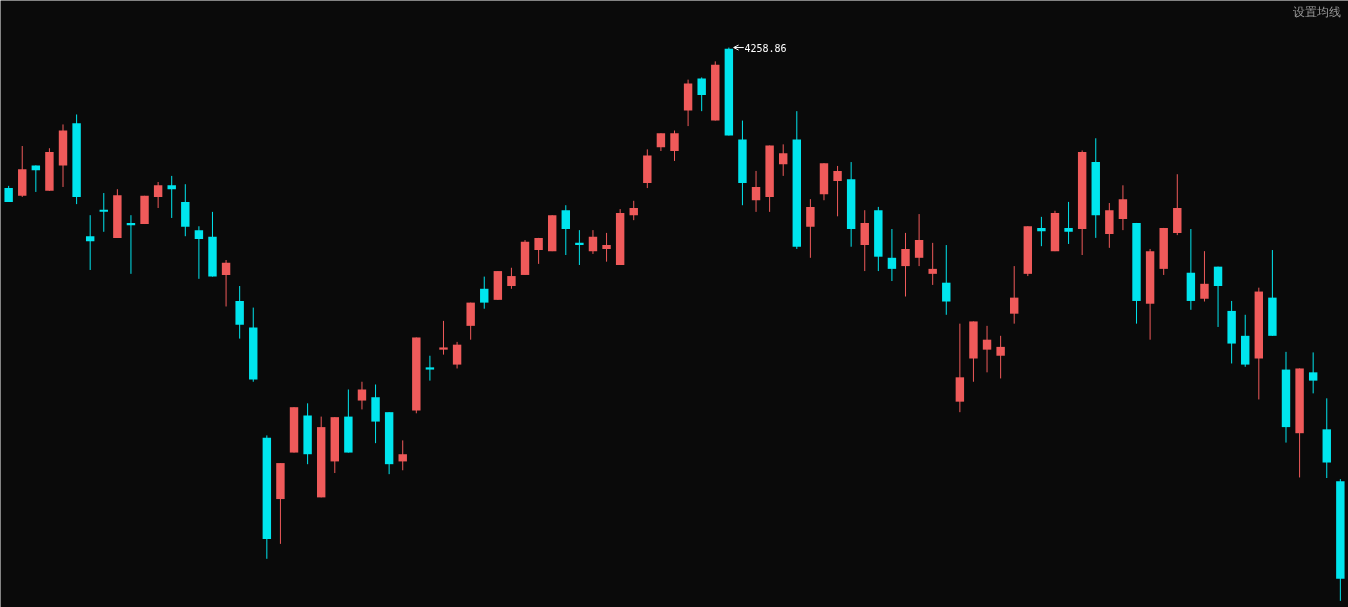 This screenshot has height=607, width=1348. I want to click on text: 设置均线, so click(1316, 11).